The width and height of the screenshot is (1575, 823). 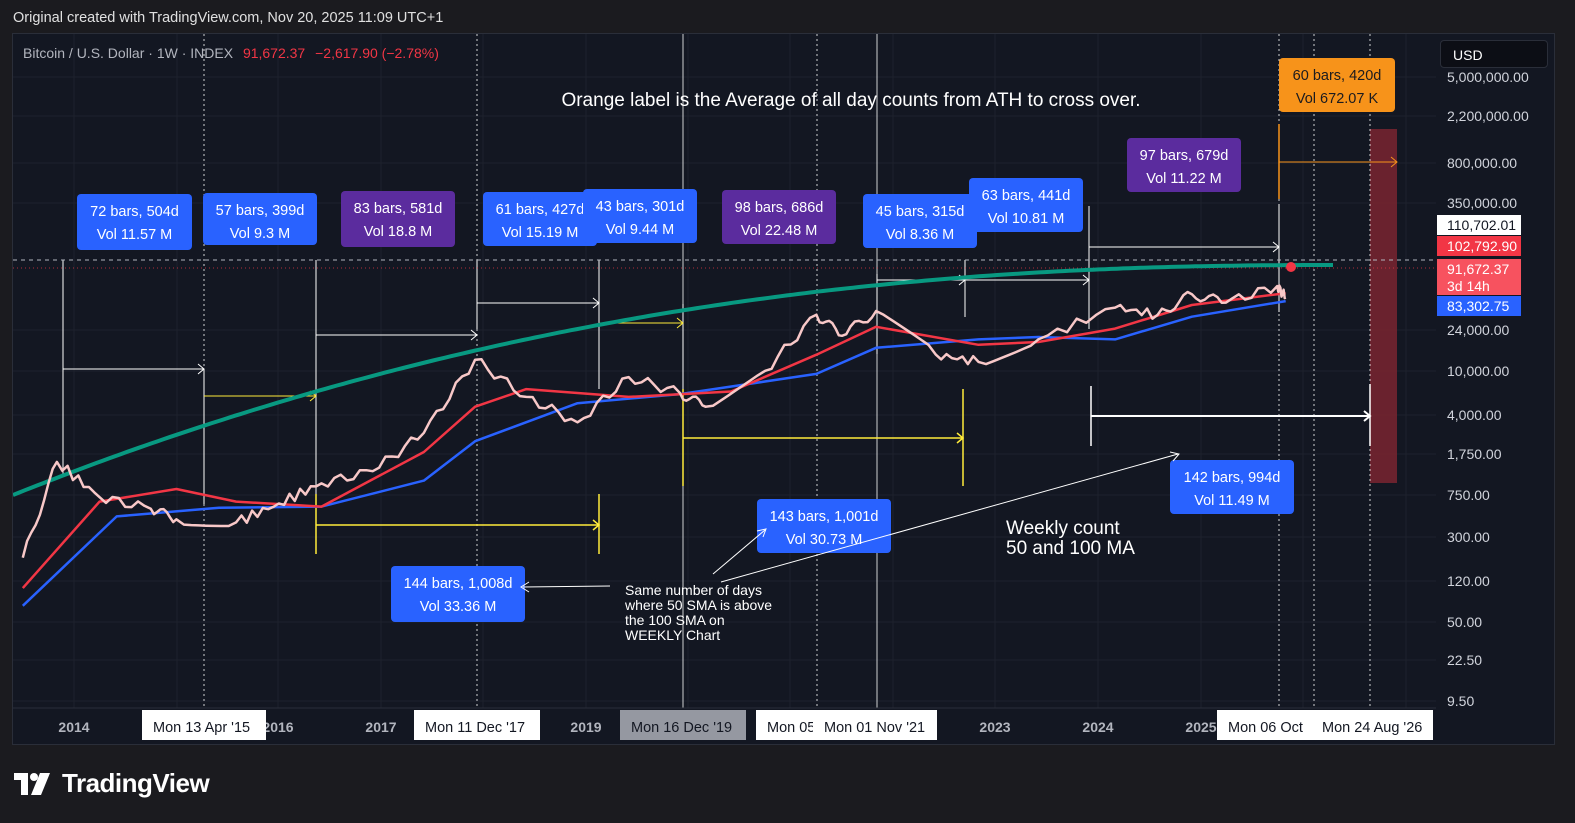 What do you see at coordinates (1383, 306) in the screenshot?
I see `projection-box` at bounding box center [1383, 306].